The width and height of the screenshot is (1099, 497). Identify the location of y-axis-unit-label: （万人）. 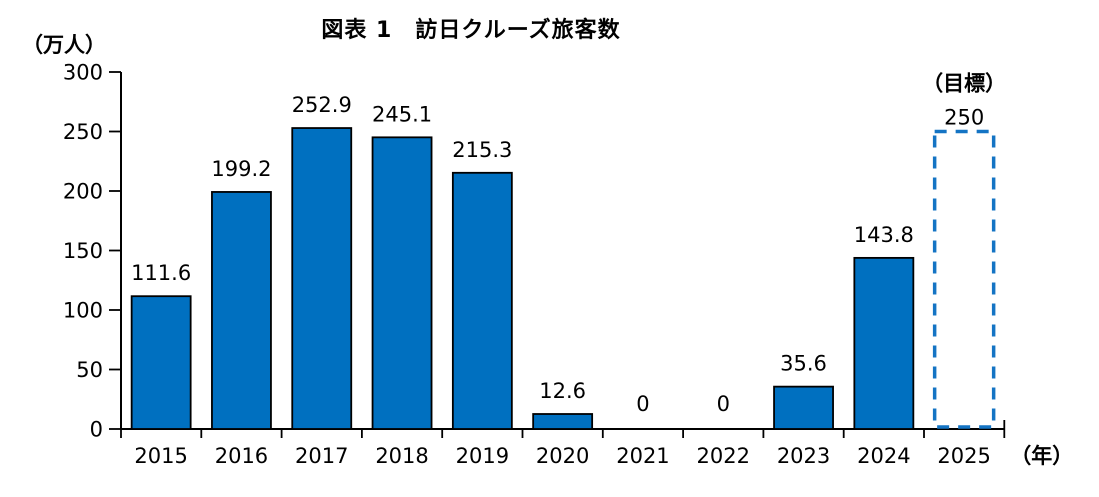
(64, 45).